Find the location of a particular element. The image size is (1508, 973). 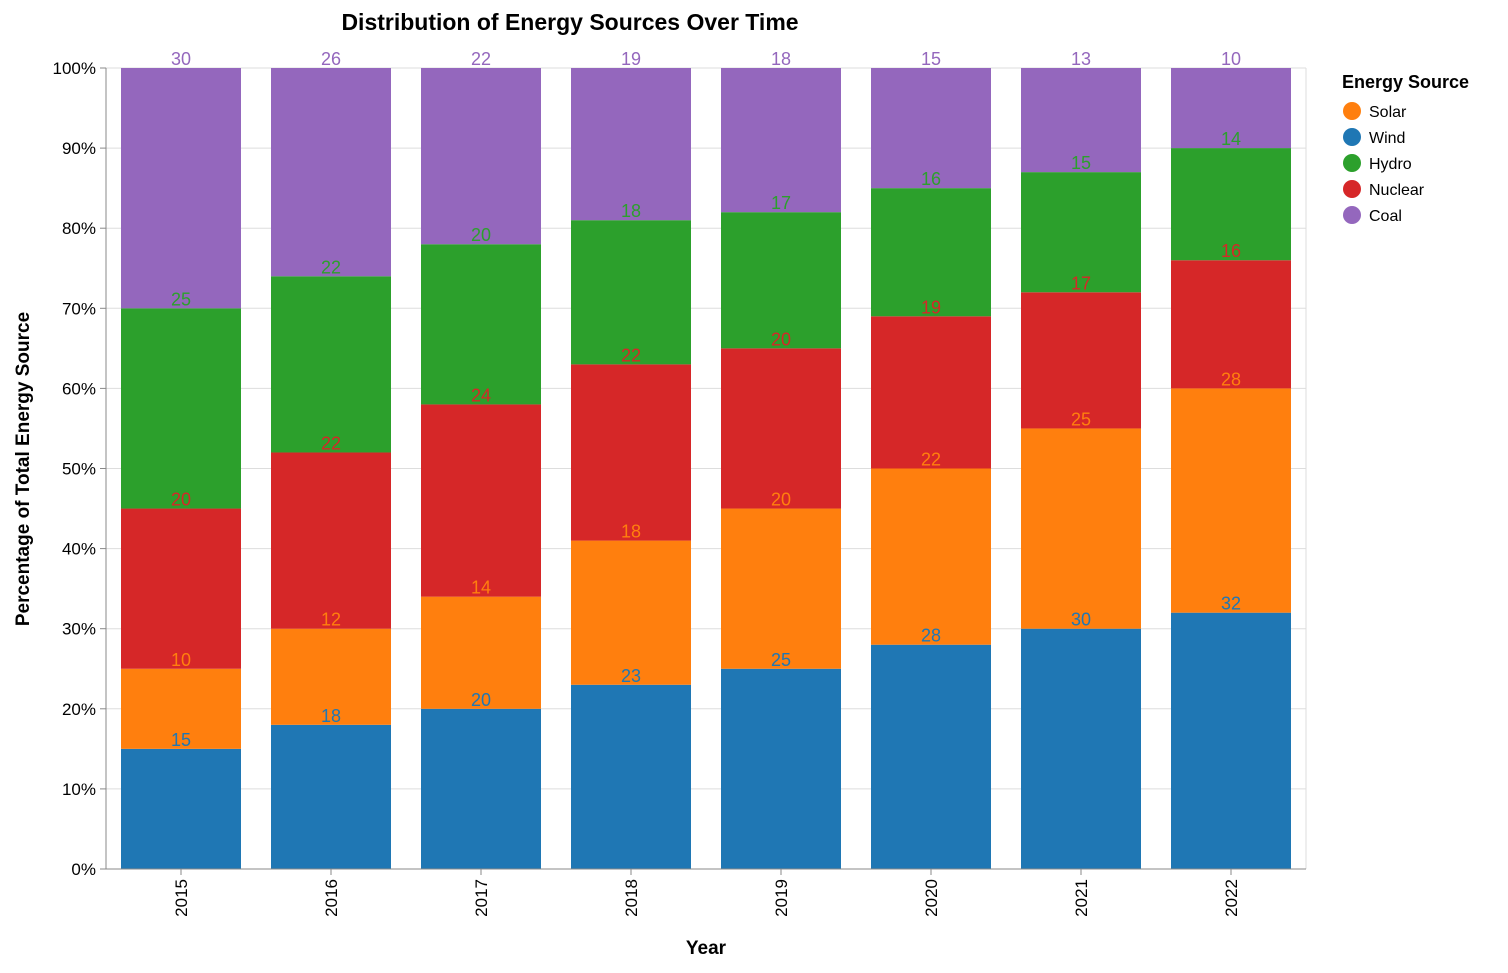

legend-items: Solar Wind Hydro Nuclear Coal is located at coordinates (1384, 163).